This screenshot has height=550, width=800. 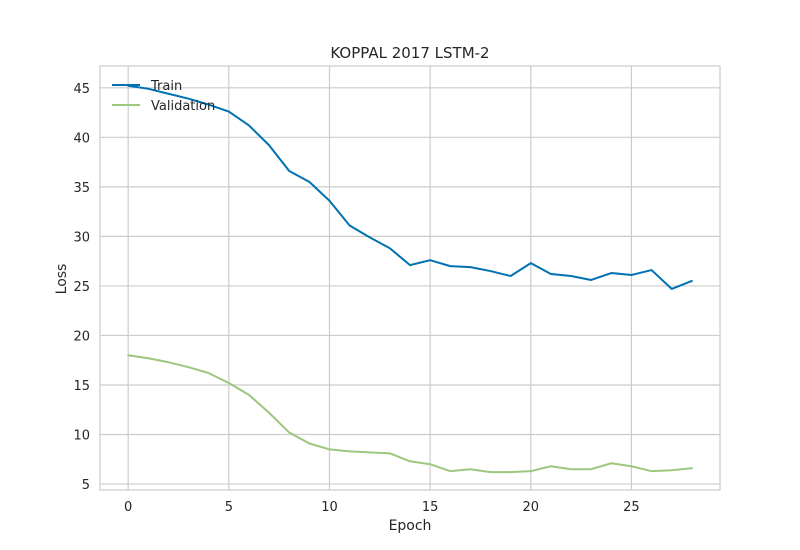 I want to click on legend-label-validation: Validation, so click(x=183, y=106).